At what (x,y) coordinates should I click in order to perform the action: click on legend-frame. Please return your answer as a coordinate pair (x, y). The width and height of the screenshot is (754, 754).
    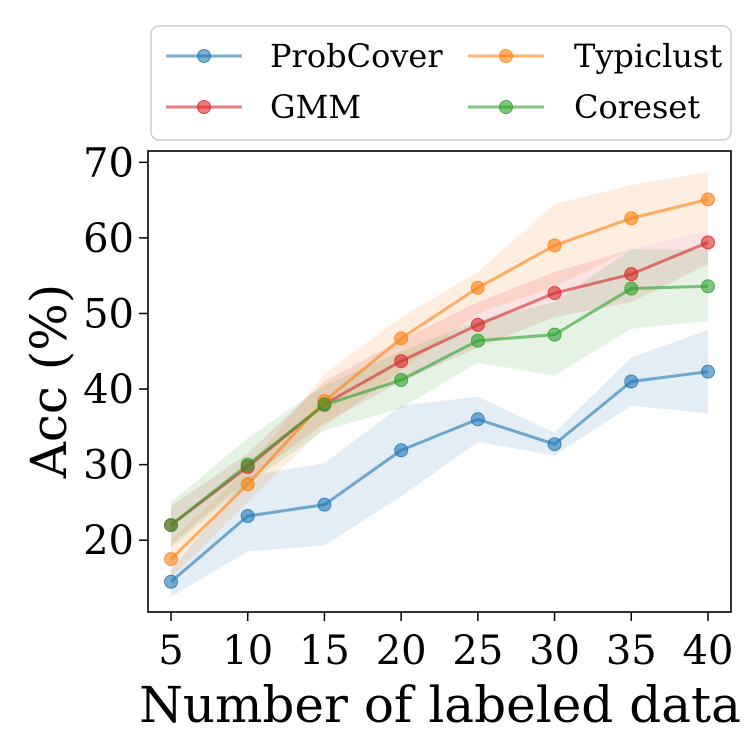
    Looking at the image, I should click on (441, 83).